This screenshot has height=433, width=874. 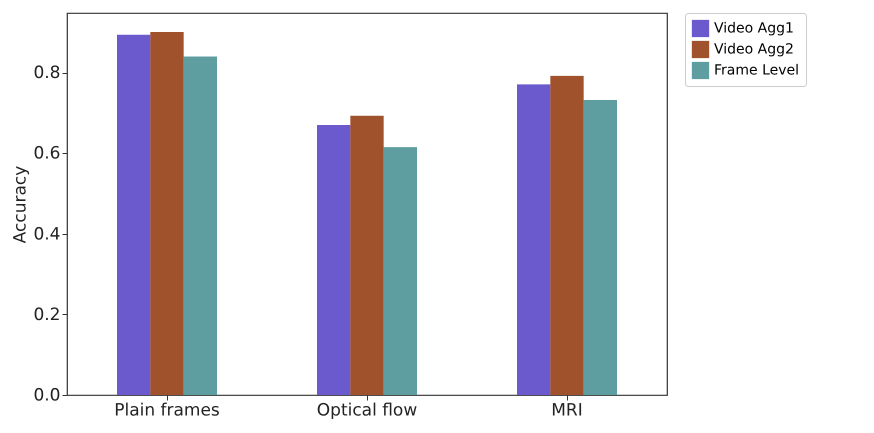 I want to click on legend-label: Frame Level, so click(x=757, y=70).